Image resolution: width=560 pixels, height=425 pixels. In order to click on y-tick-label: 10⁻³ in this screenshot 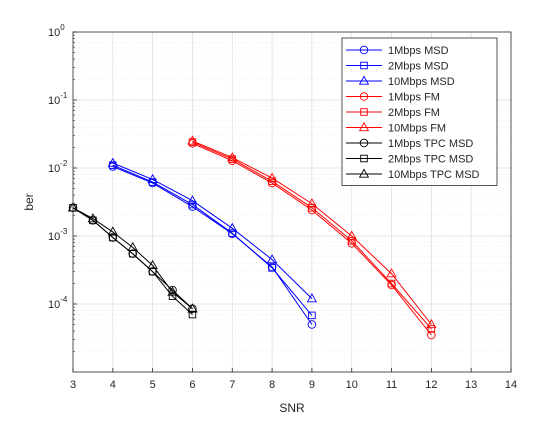, I will do `click(58, 235)`.